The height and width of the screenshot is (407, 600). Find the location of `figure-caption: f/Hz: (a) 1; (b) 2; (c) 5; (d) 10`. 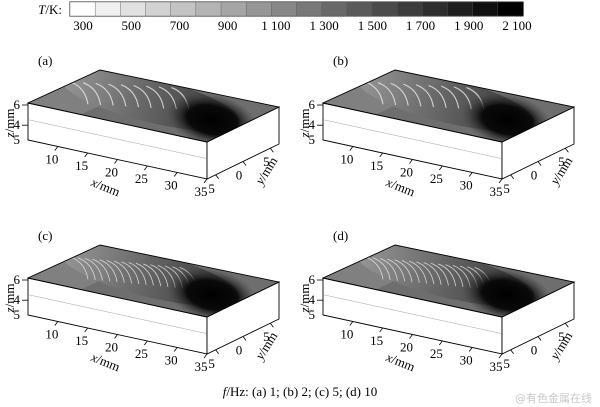

figure-caption: f/Hz: (a) 1; (b) 2; (c) 5; (d) 10 is located at coordinates (300, 392).